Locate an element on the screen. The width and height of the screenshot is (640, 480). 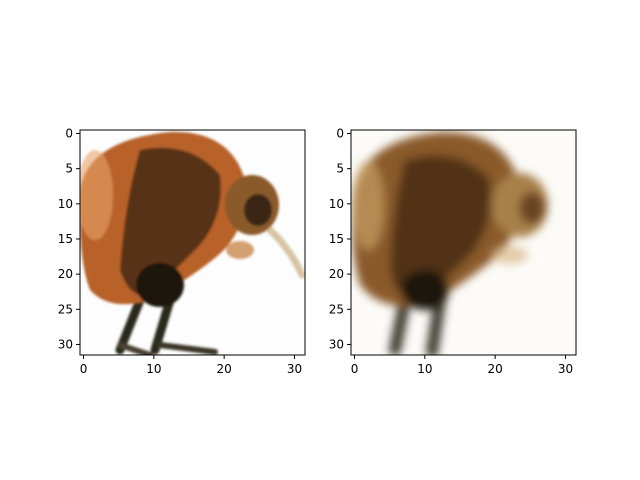
right-y-tick-label: 10 is located at coordinates (336, 204).